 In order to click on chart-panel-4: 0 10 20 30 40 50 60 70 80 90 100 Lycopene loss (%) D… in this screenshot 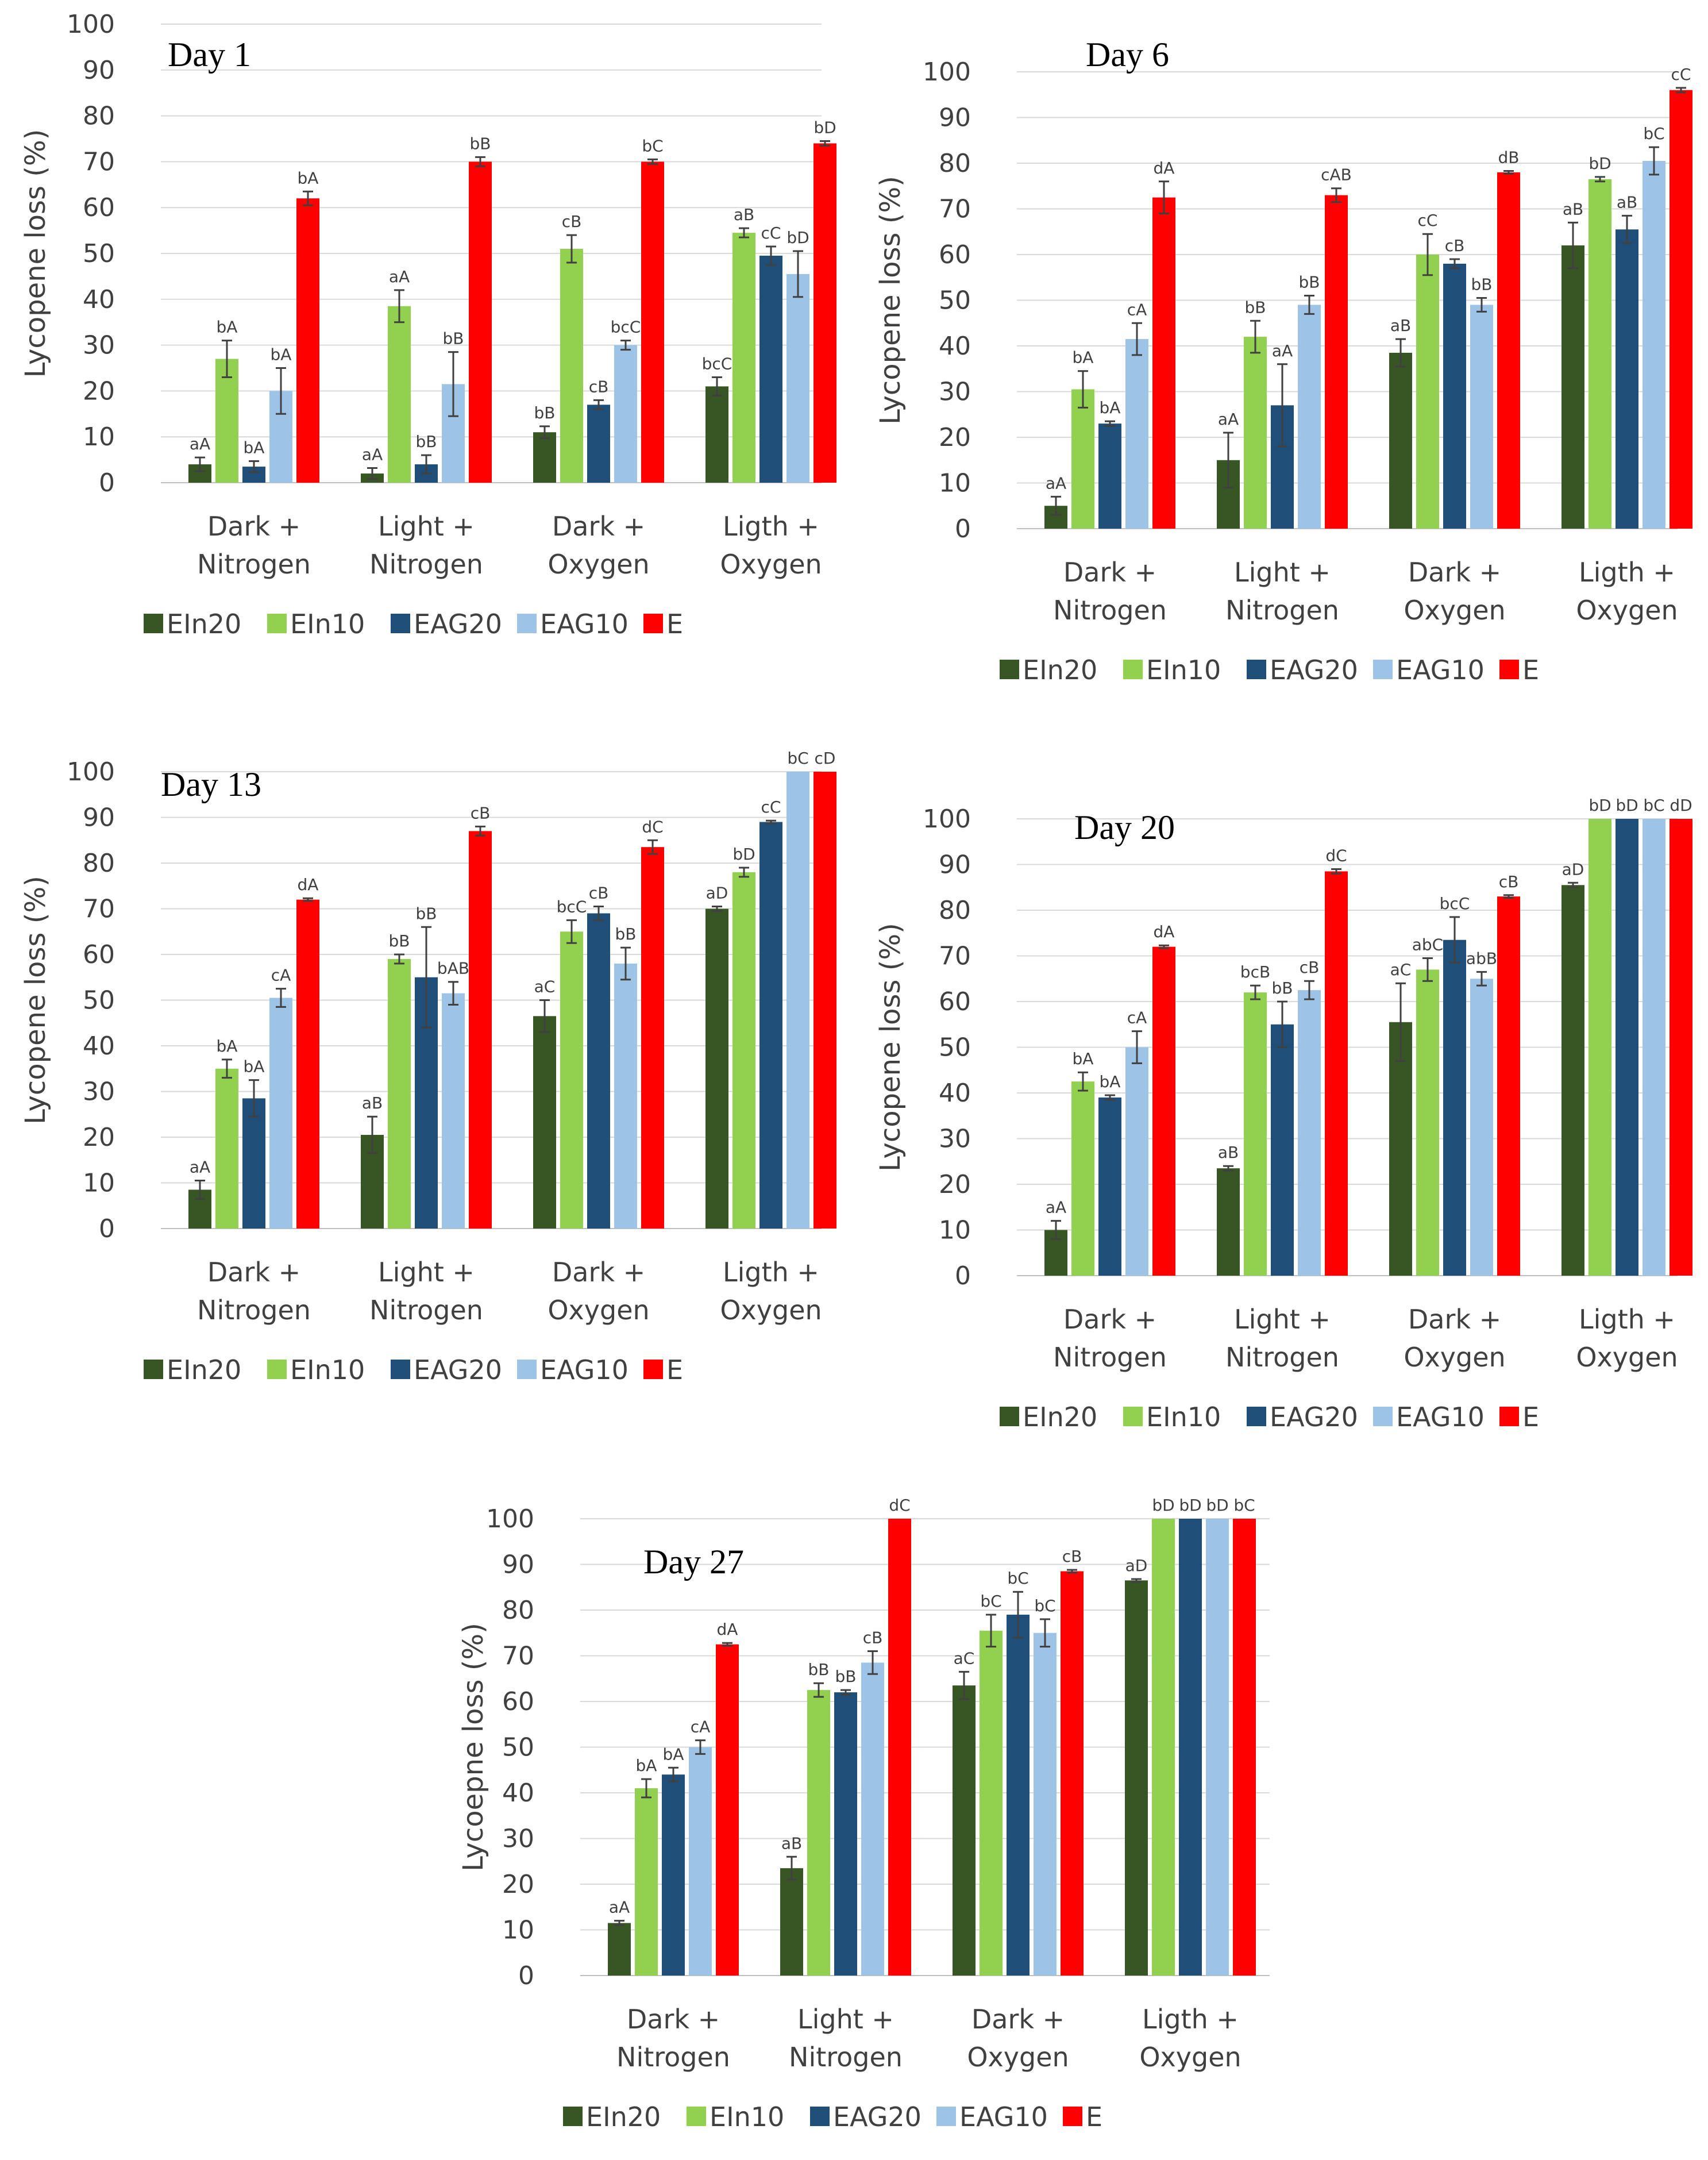, I will do `click(1283, 1114)`.